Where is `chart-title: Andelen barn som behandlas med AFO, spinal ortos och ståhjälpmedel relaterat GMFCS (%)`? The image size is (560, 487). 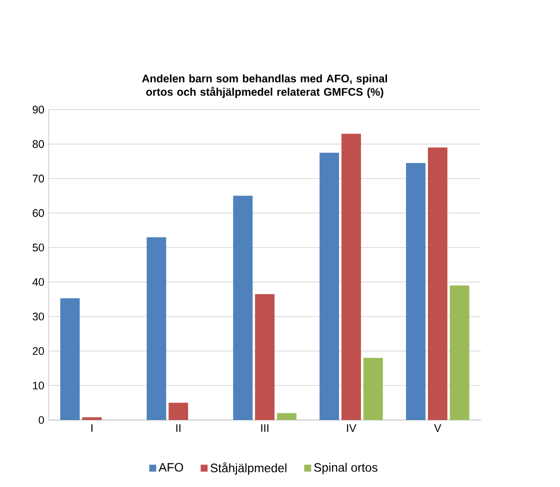
chart-title: Andelen barn som behandlas med AFO, spinal ortos och ståhjälpmedel relaterat GMFCS (%) is located at coordinates (264, 86).